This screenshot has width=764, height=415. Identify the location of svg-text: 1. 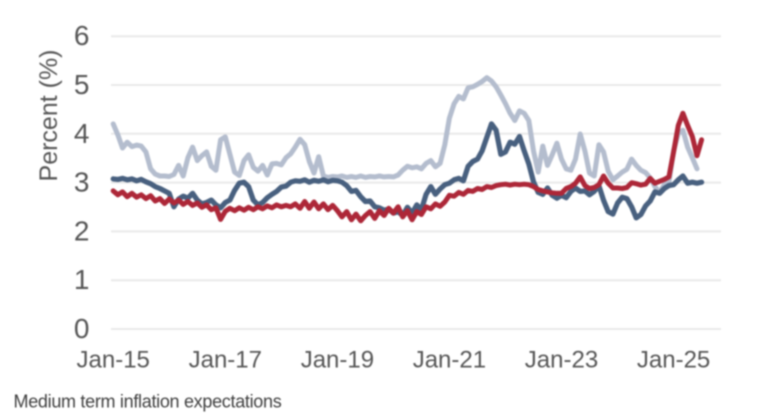
(82, 279).